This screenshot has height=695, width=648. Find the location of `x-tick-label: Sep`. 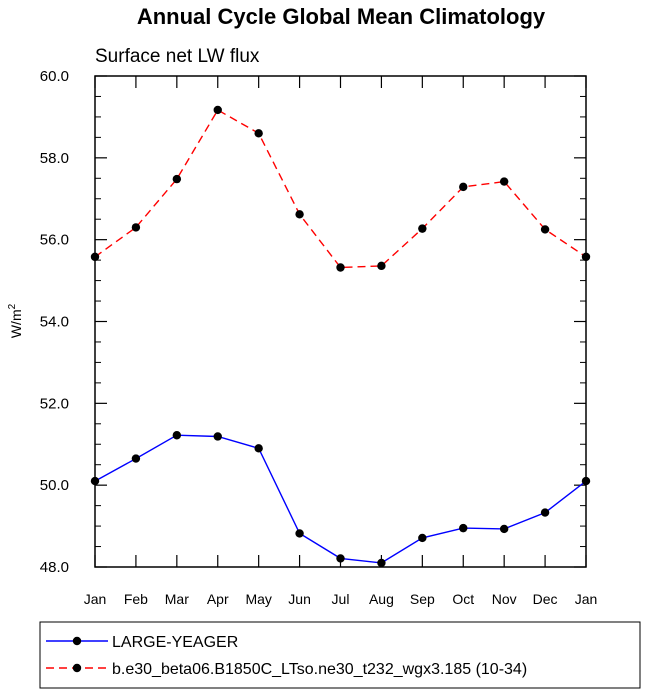

x-tick-label: Sep is located at coordinates (422, 599).